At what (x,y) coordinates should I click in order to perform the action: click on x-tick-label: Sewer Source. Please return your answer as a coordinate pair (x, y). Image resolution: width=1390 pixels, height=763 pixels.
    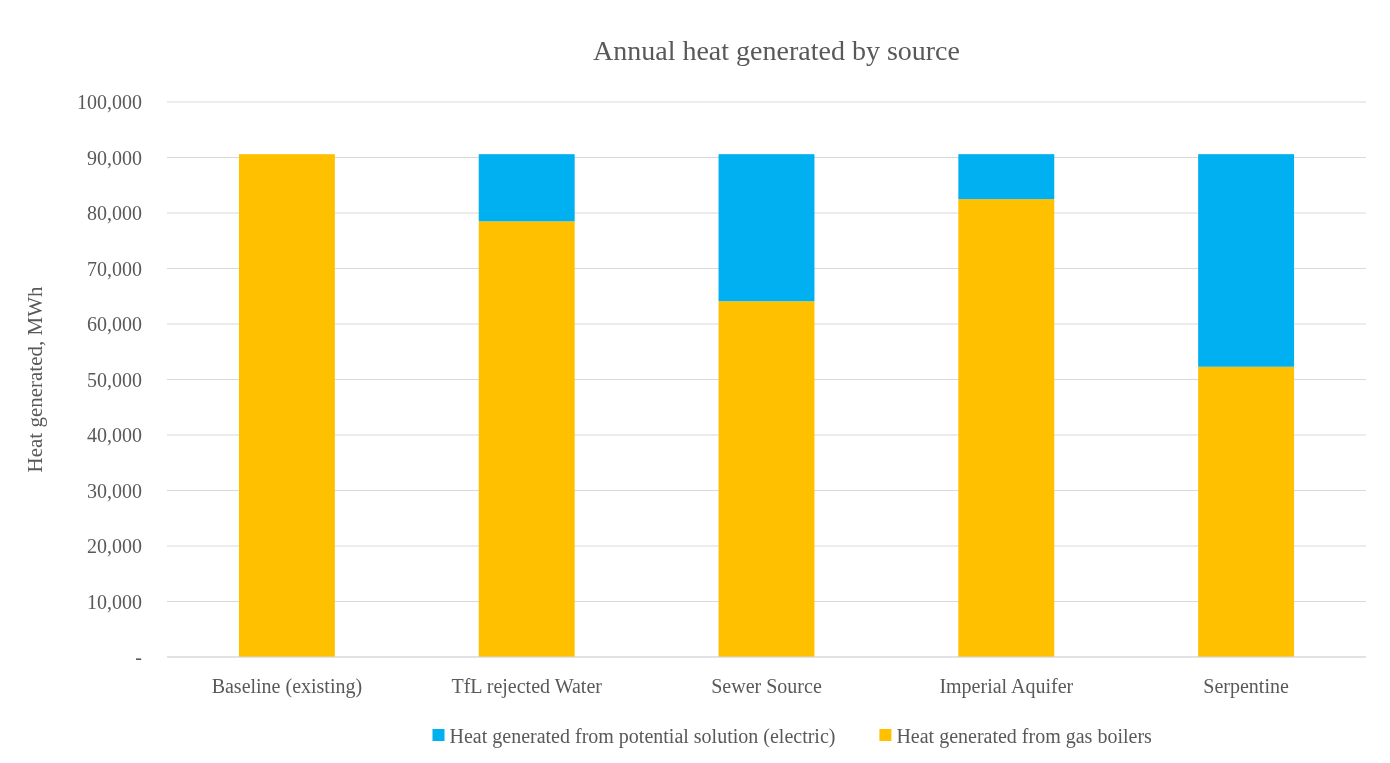
    Looking at the image, I should click on (766, 686).